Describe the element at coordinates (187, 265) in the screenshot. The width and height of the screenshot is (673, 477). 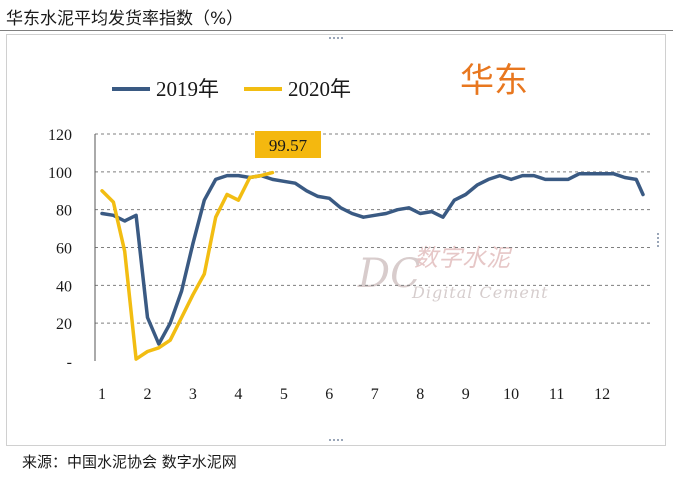
I see `series-line-2020` at that location.